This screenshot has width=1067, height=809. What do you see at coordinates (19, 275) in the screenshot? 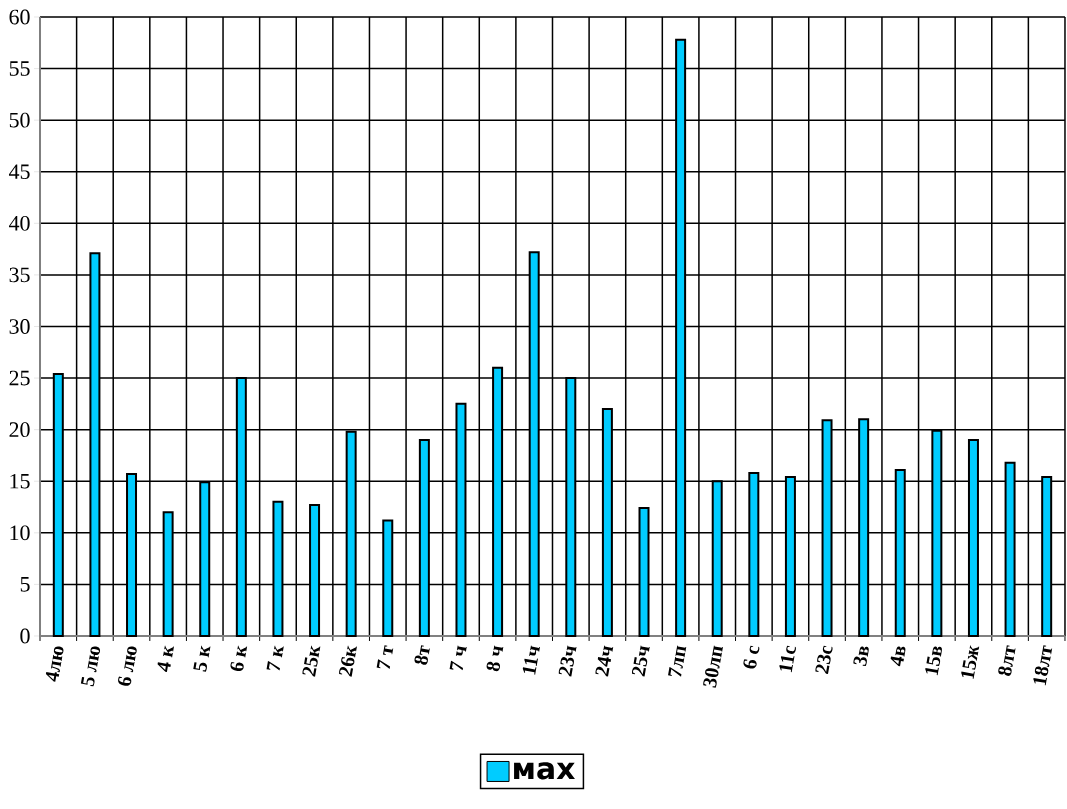
I see `y-tick-label: 35` at bounding box center [19, 275].